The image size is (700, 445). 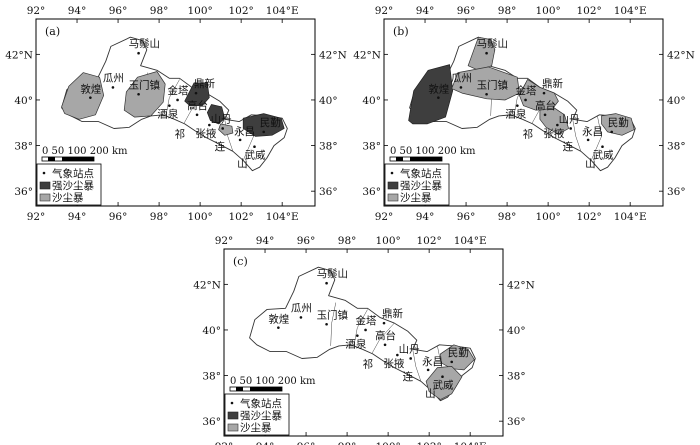 What do you see at coordinates (371, 101) in the screenshot?
I see `lat-tick-label-left: 40°` at bounding box center [371, 101].